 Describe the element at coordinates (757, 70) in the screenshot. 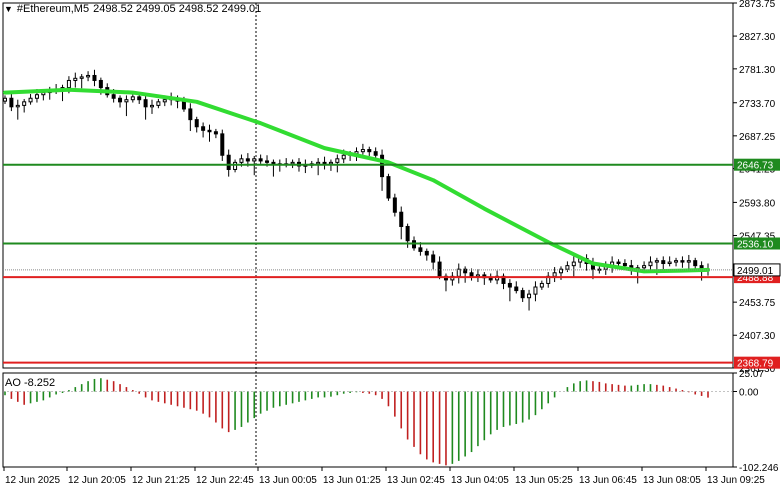

I see `price-axis-label: 2781.30` at that location.